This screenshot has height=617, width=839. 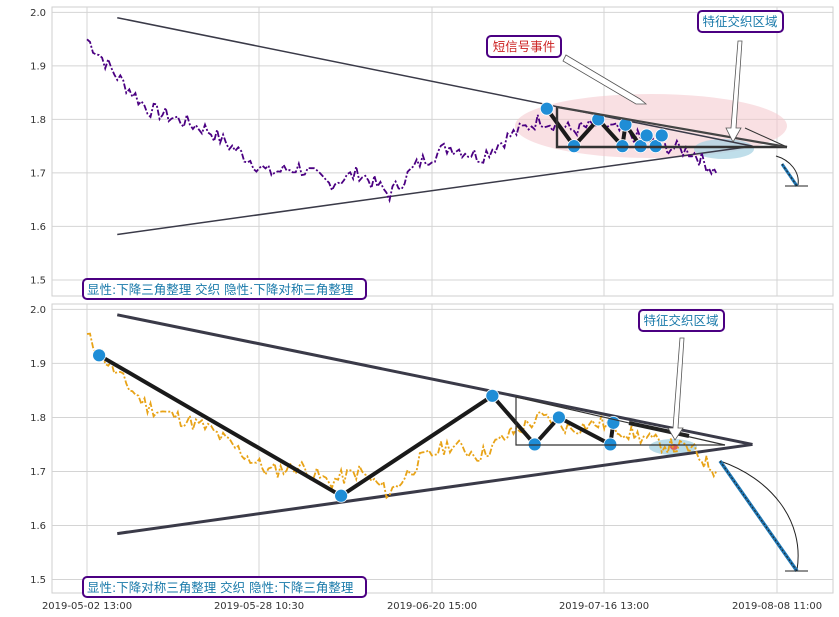 I want to click on top-annotation-short-signal-text: 短信号事件, so click(x=524, y=46).